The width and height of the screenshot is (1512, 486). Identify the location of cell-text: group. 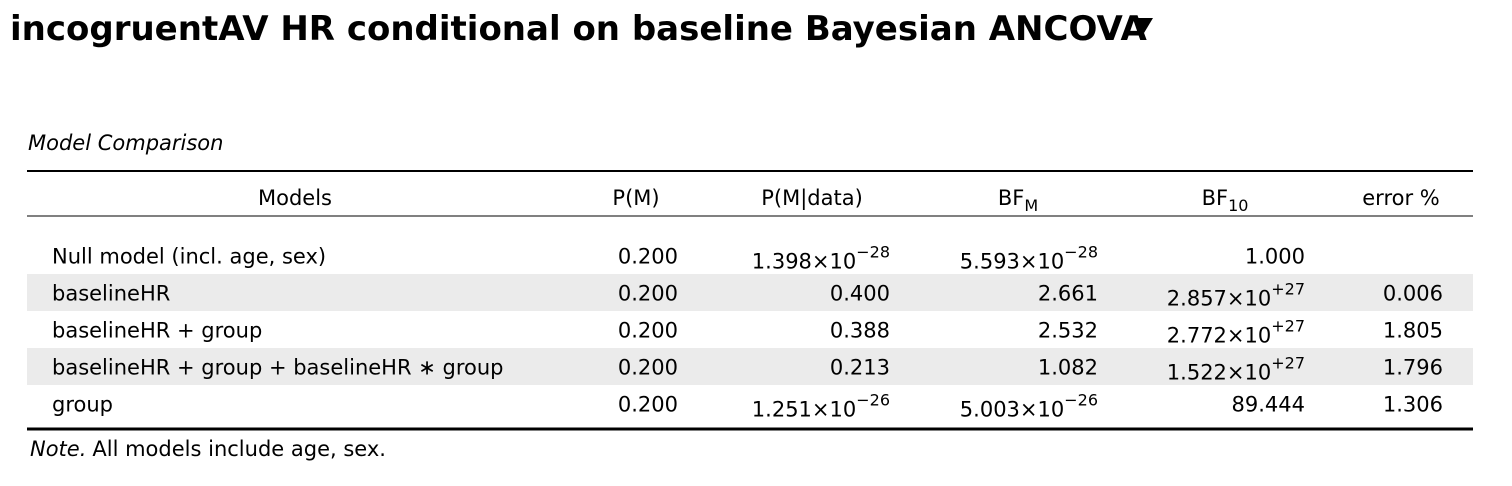
(82, 405).